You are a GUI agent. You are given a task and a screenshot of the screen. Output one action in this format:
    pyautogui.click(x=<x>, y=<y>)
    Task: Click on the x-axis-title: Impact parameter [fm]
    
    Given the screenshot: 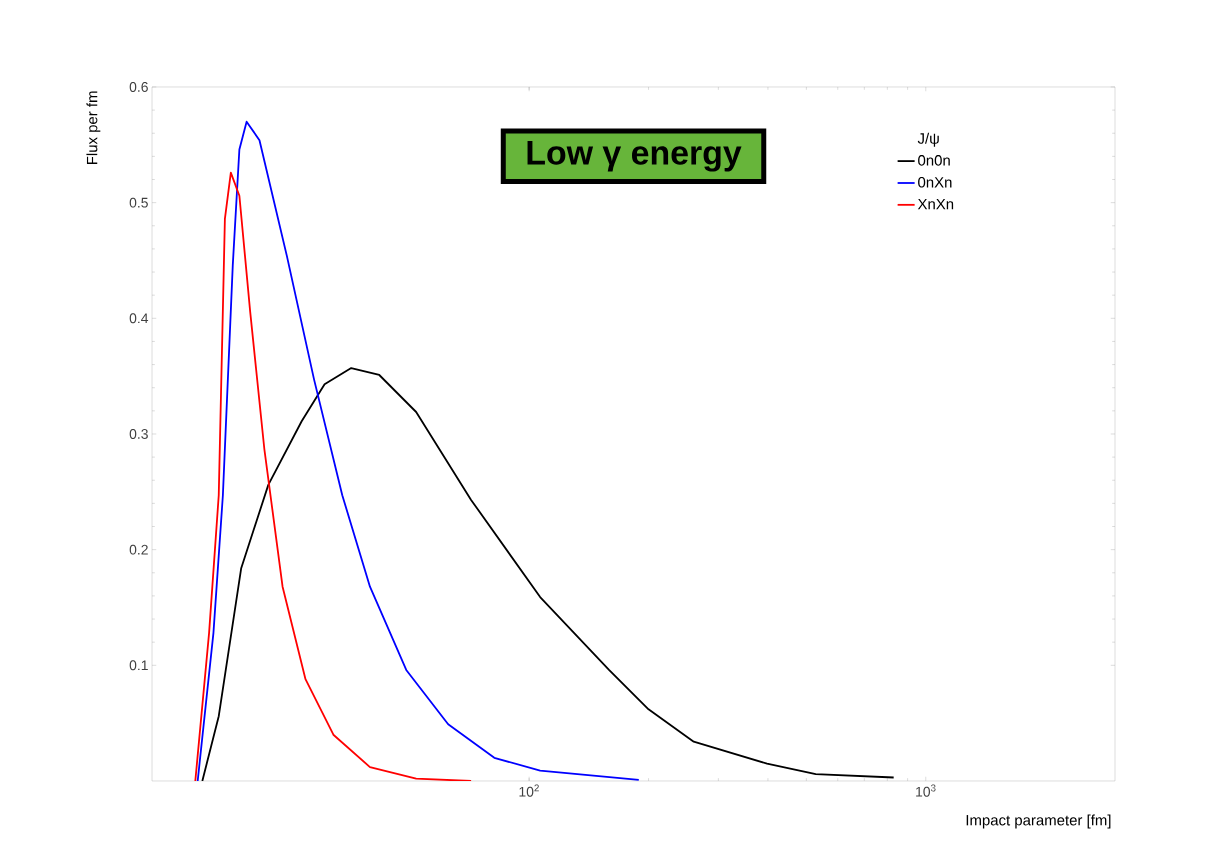 What is the action you would take?
    pyautogui.click(x=1038, y=821)
    